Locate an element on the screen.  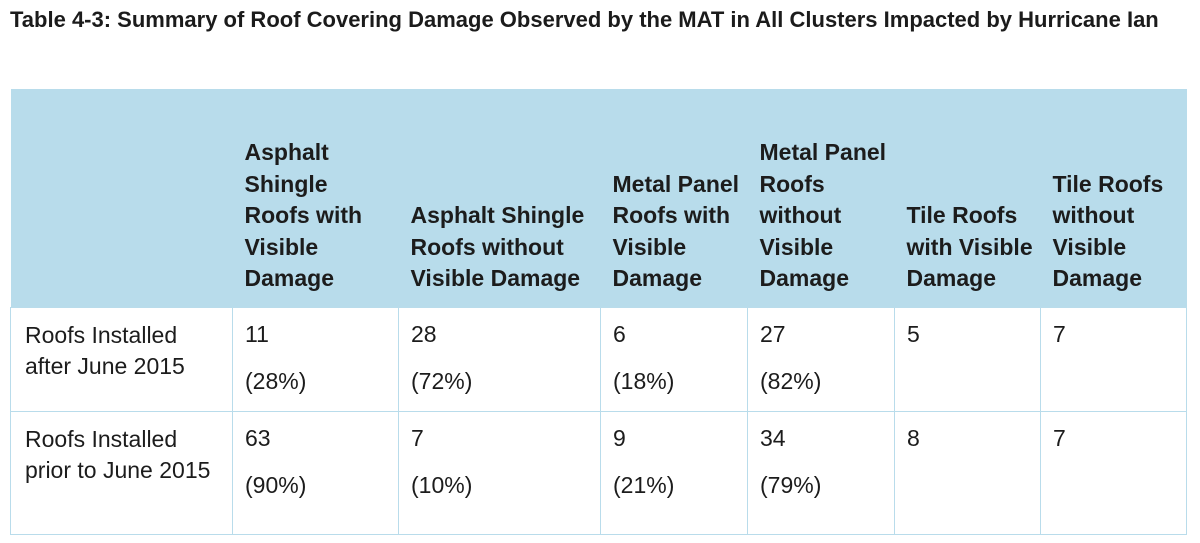
cell-percentage: (82%) is located at coordinates (791, 380).